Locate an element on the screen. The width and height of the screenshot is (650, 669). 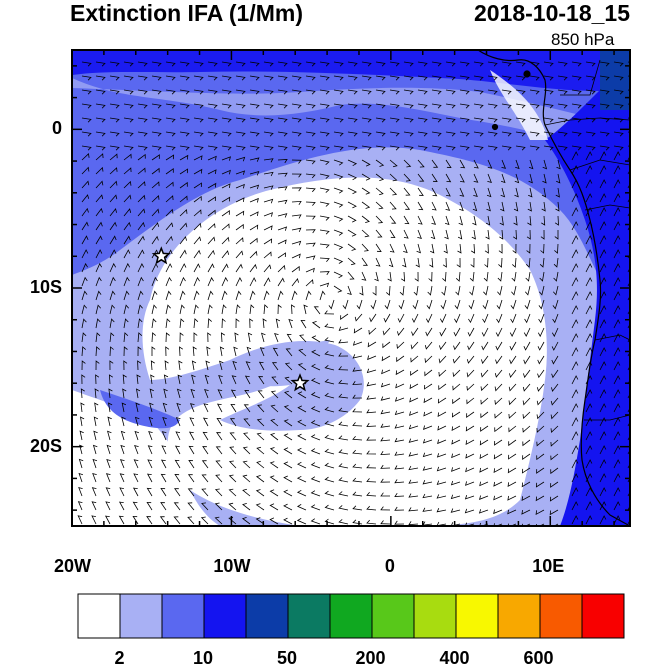
star-marker is located at coordinates (161, 255).